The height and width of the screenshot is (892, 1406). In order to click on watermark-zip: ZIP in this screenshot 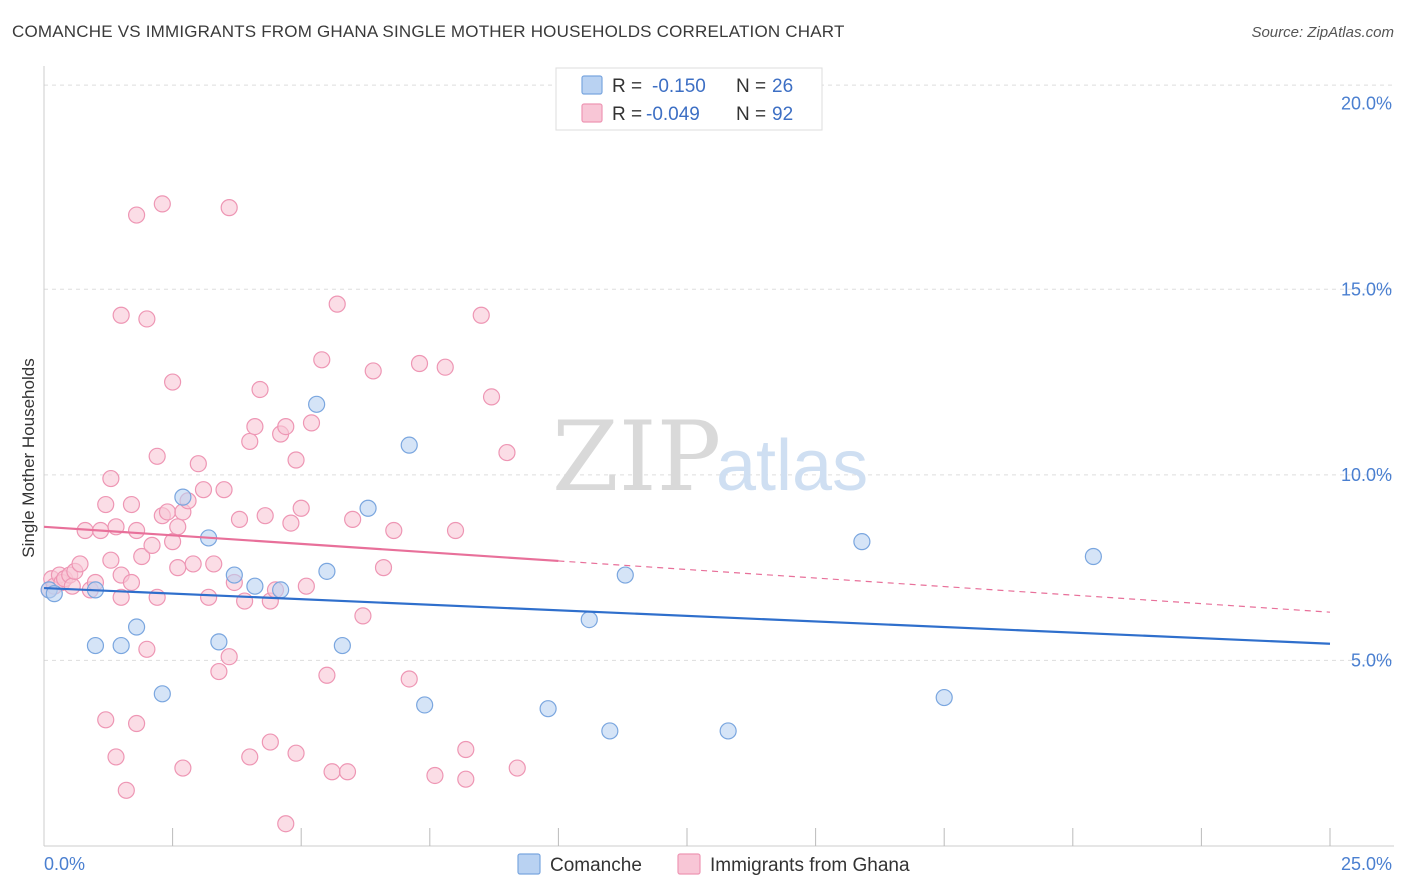, I will do `click(636, 457)`.